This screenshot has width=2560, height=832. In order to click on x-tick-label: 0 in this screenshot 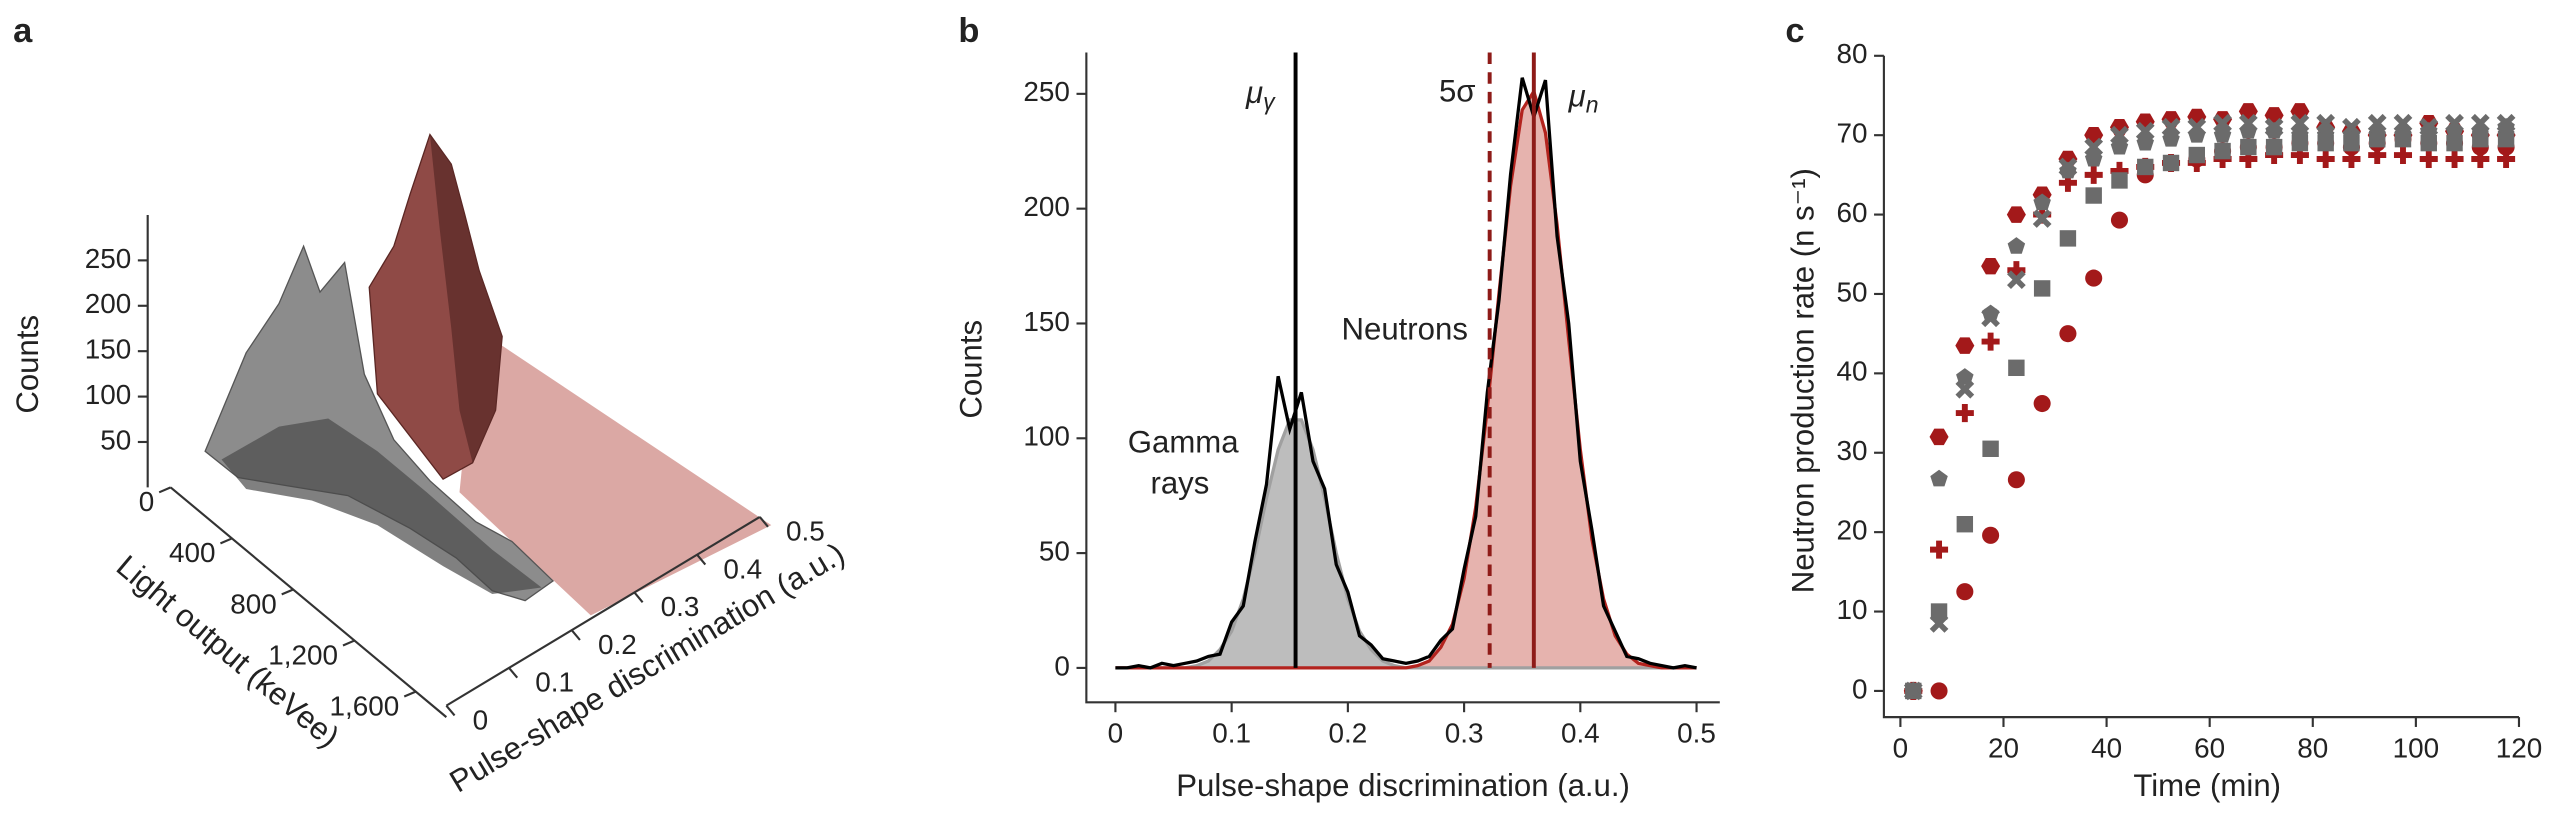, I will do `click(481, 719)`.